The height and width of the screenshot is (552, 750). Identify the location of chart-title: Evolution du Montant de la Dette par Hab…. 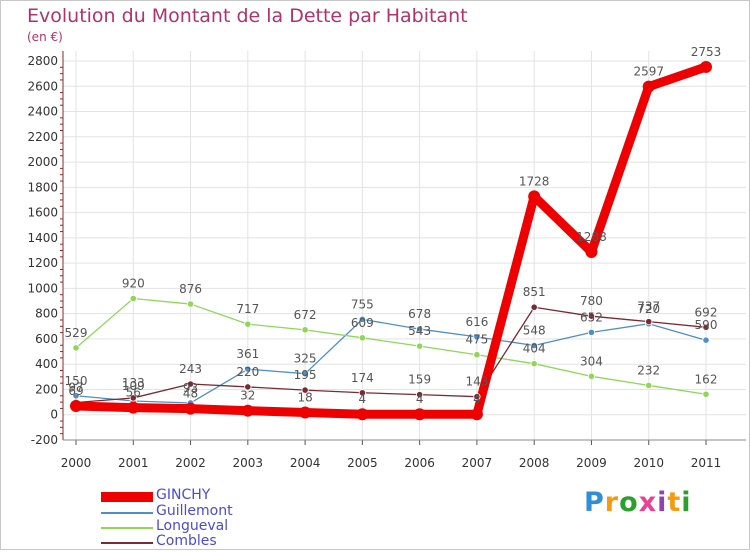
(247, 16).